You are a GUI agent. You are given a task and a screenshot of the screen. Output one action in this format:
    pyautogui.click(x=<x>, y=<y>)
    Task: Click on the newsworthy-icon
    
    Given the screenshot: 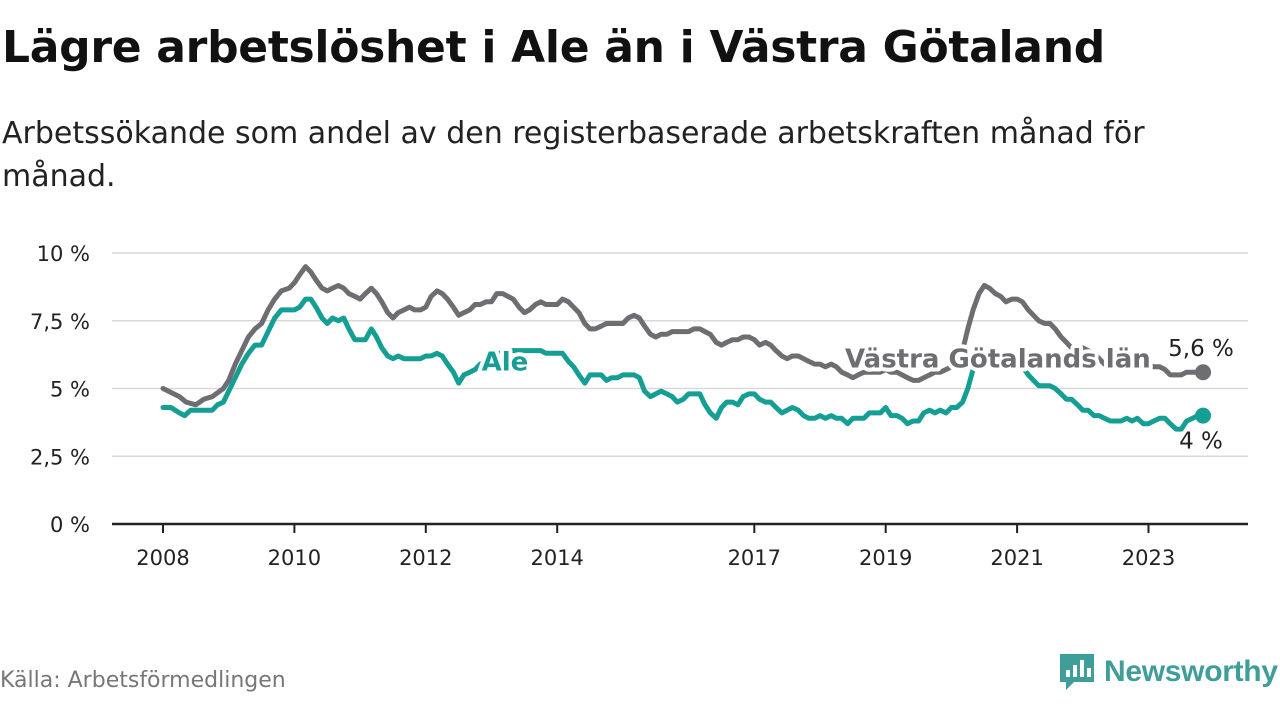 What is the action you would take?
    pyautogui.click(x=1077, y=672)
    